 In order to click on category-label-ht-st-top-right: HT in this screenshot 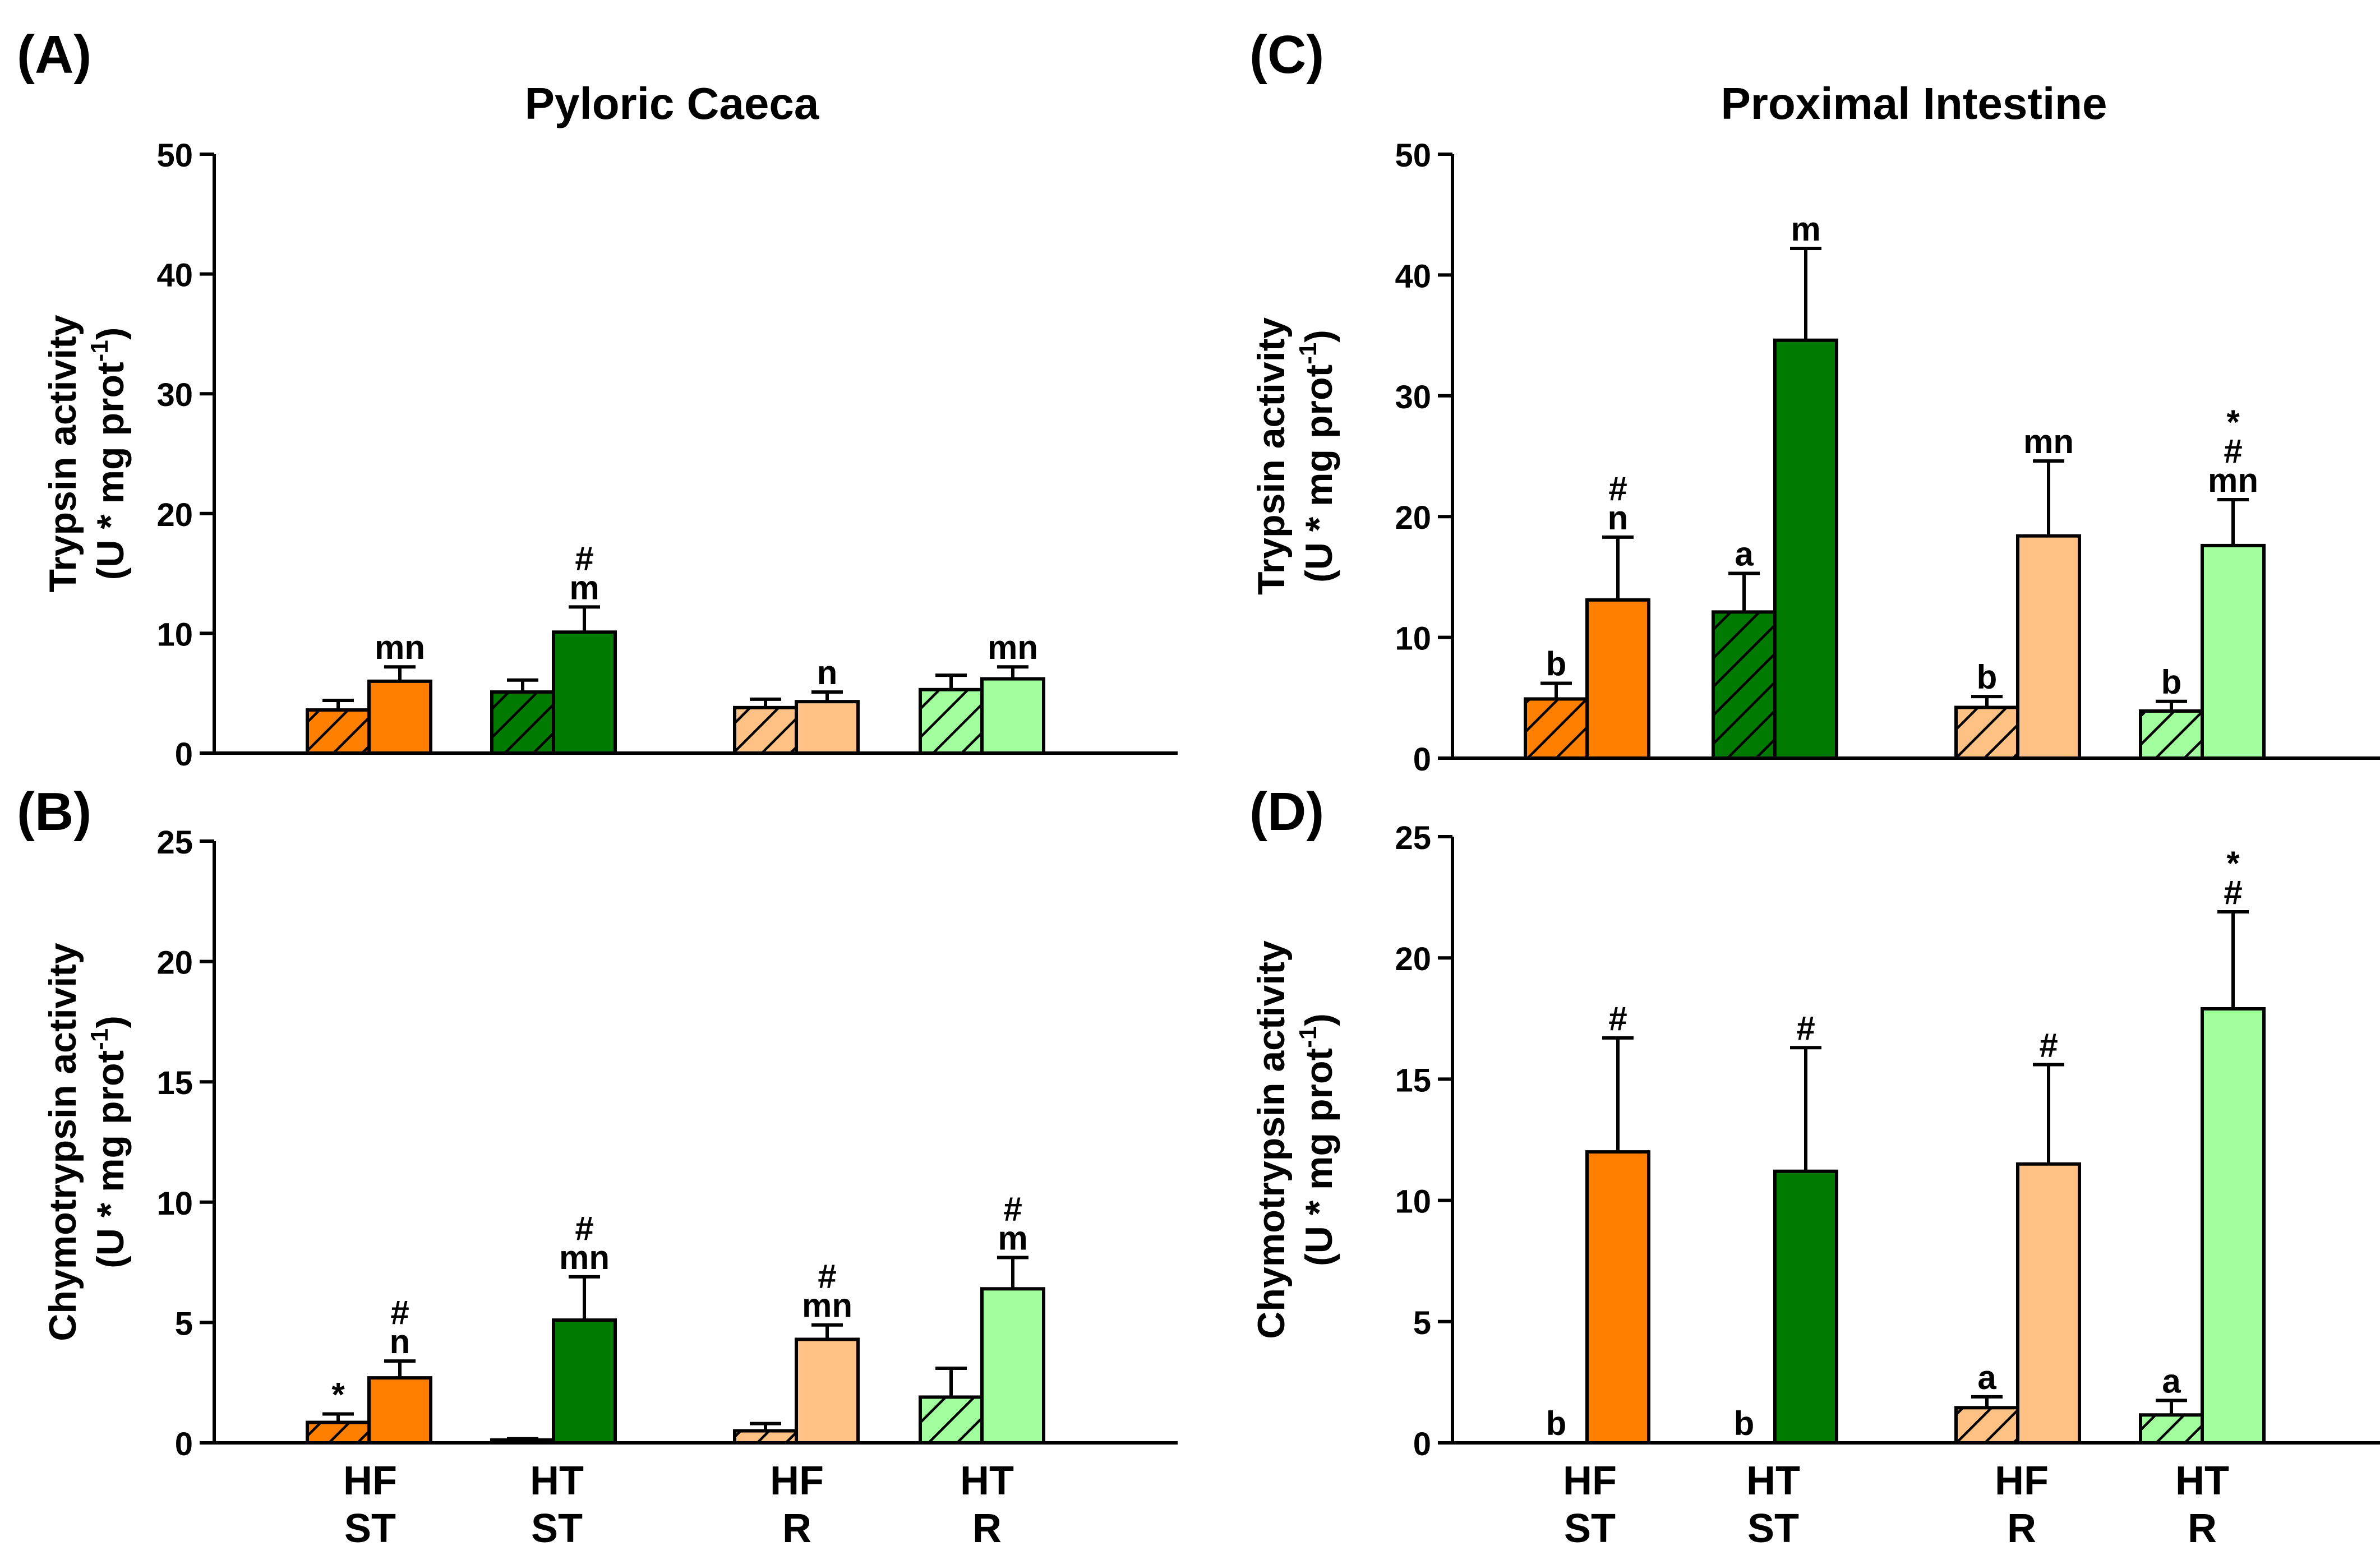, I will do `click(1773, 1481)`.